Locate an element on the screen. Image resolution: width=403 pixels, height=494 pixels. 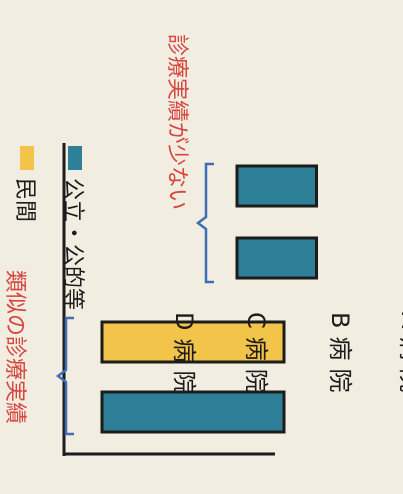
annotation-label: 診療実績が少ない is located at coordinates (176, 122).